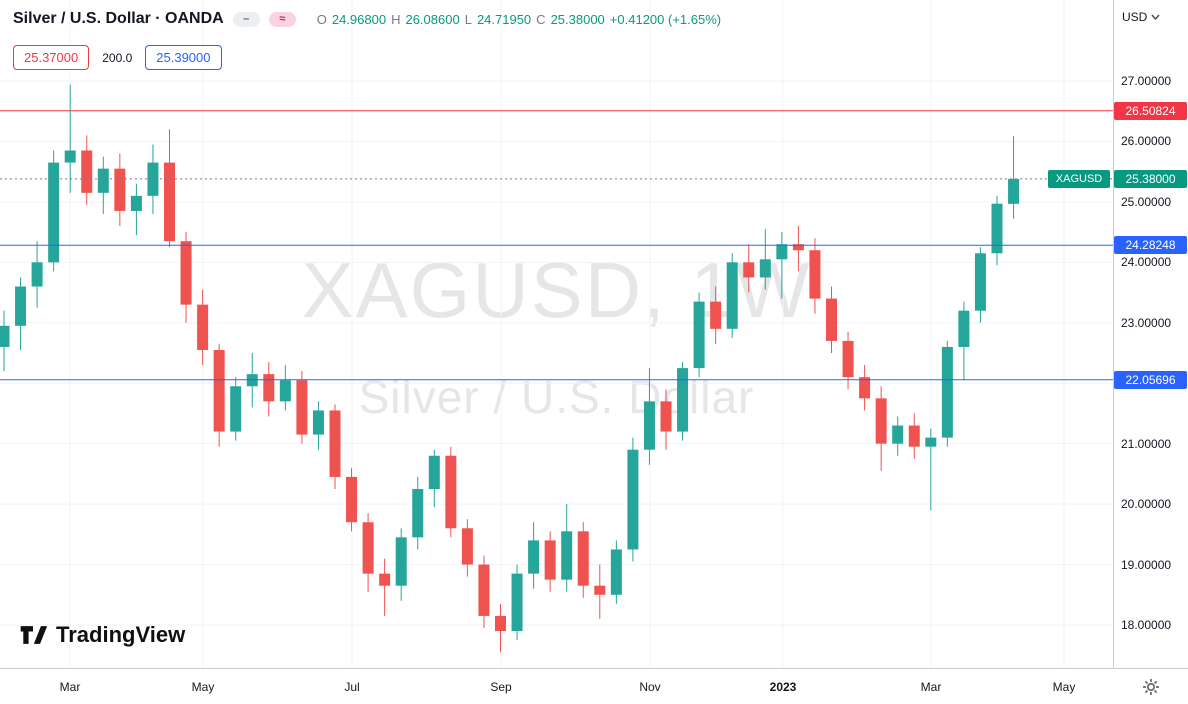 This screenshot has width=1188, height=704. What do you see at coordinates (321, 19) in the screenshot?
I see `open-label: O` at bounding box center [321, 19].